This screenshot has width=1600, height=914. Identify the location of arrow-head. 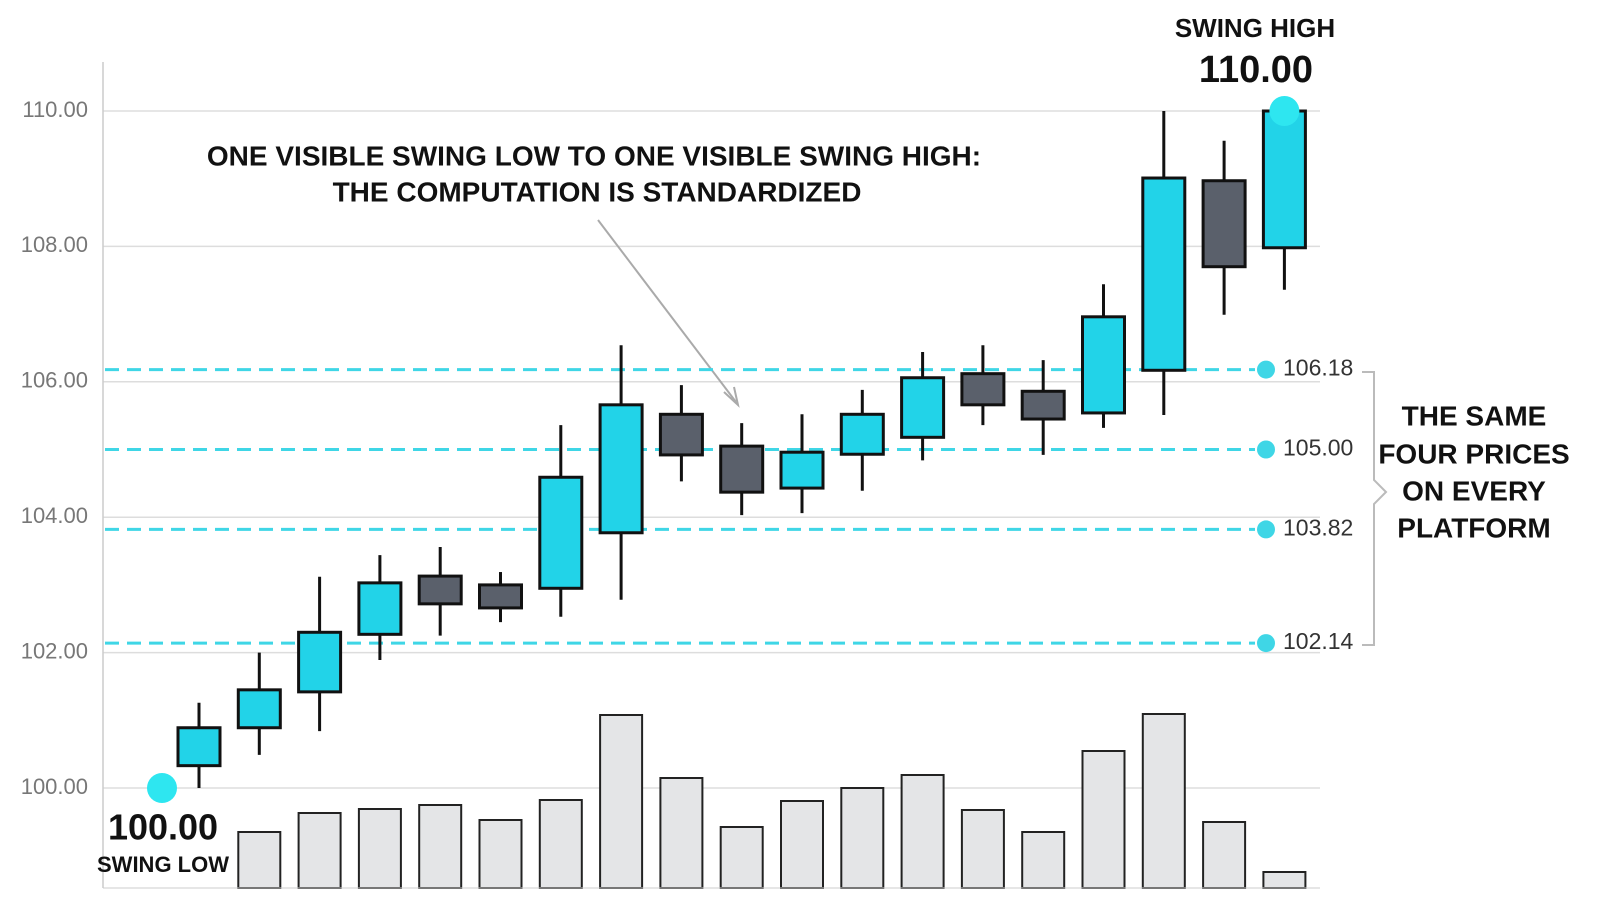
(731, 397).